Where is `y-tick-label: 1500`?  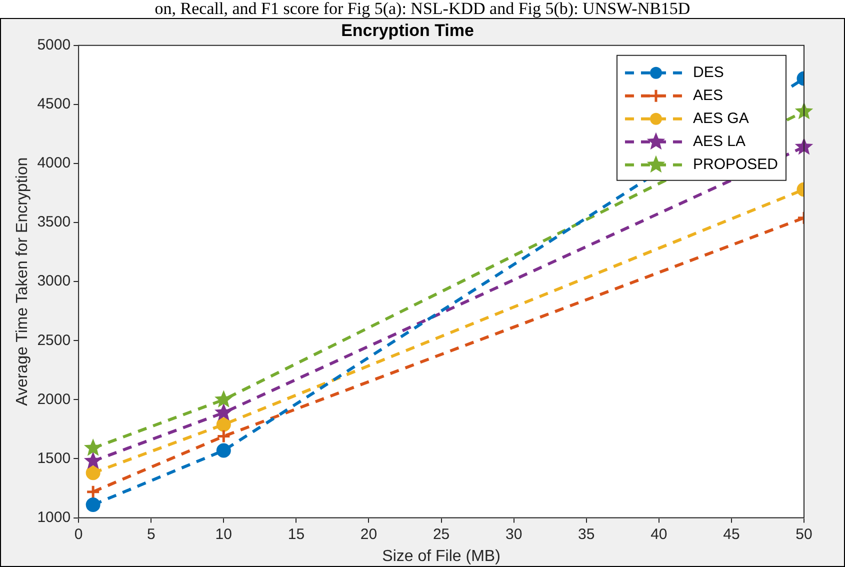
y-tick-label: 1500 is located at coordinates (54, 458).